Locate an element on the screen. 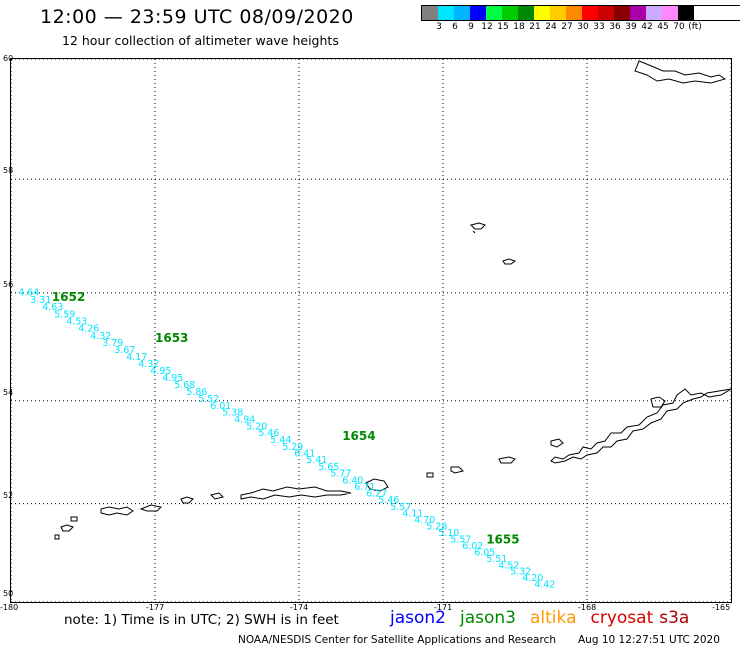 The height and width of the screenshot is (650, 740). legend-tick: 39 is located at coordinates (631, 27).